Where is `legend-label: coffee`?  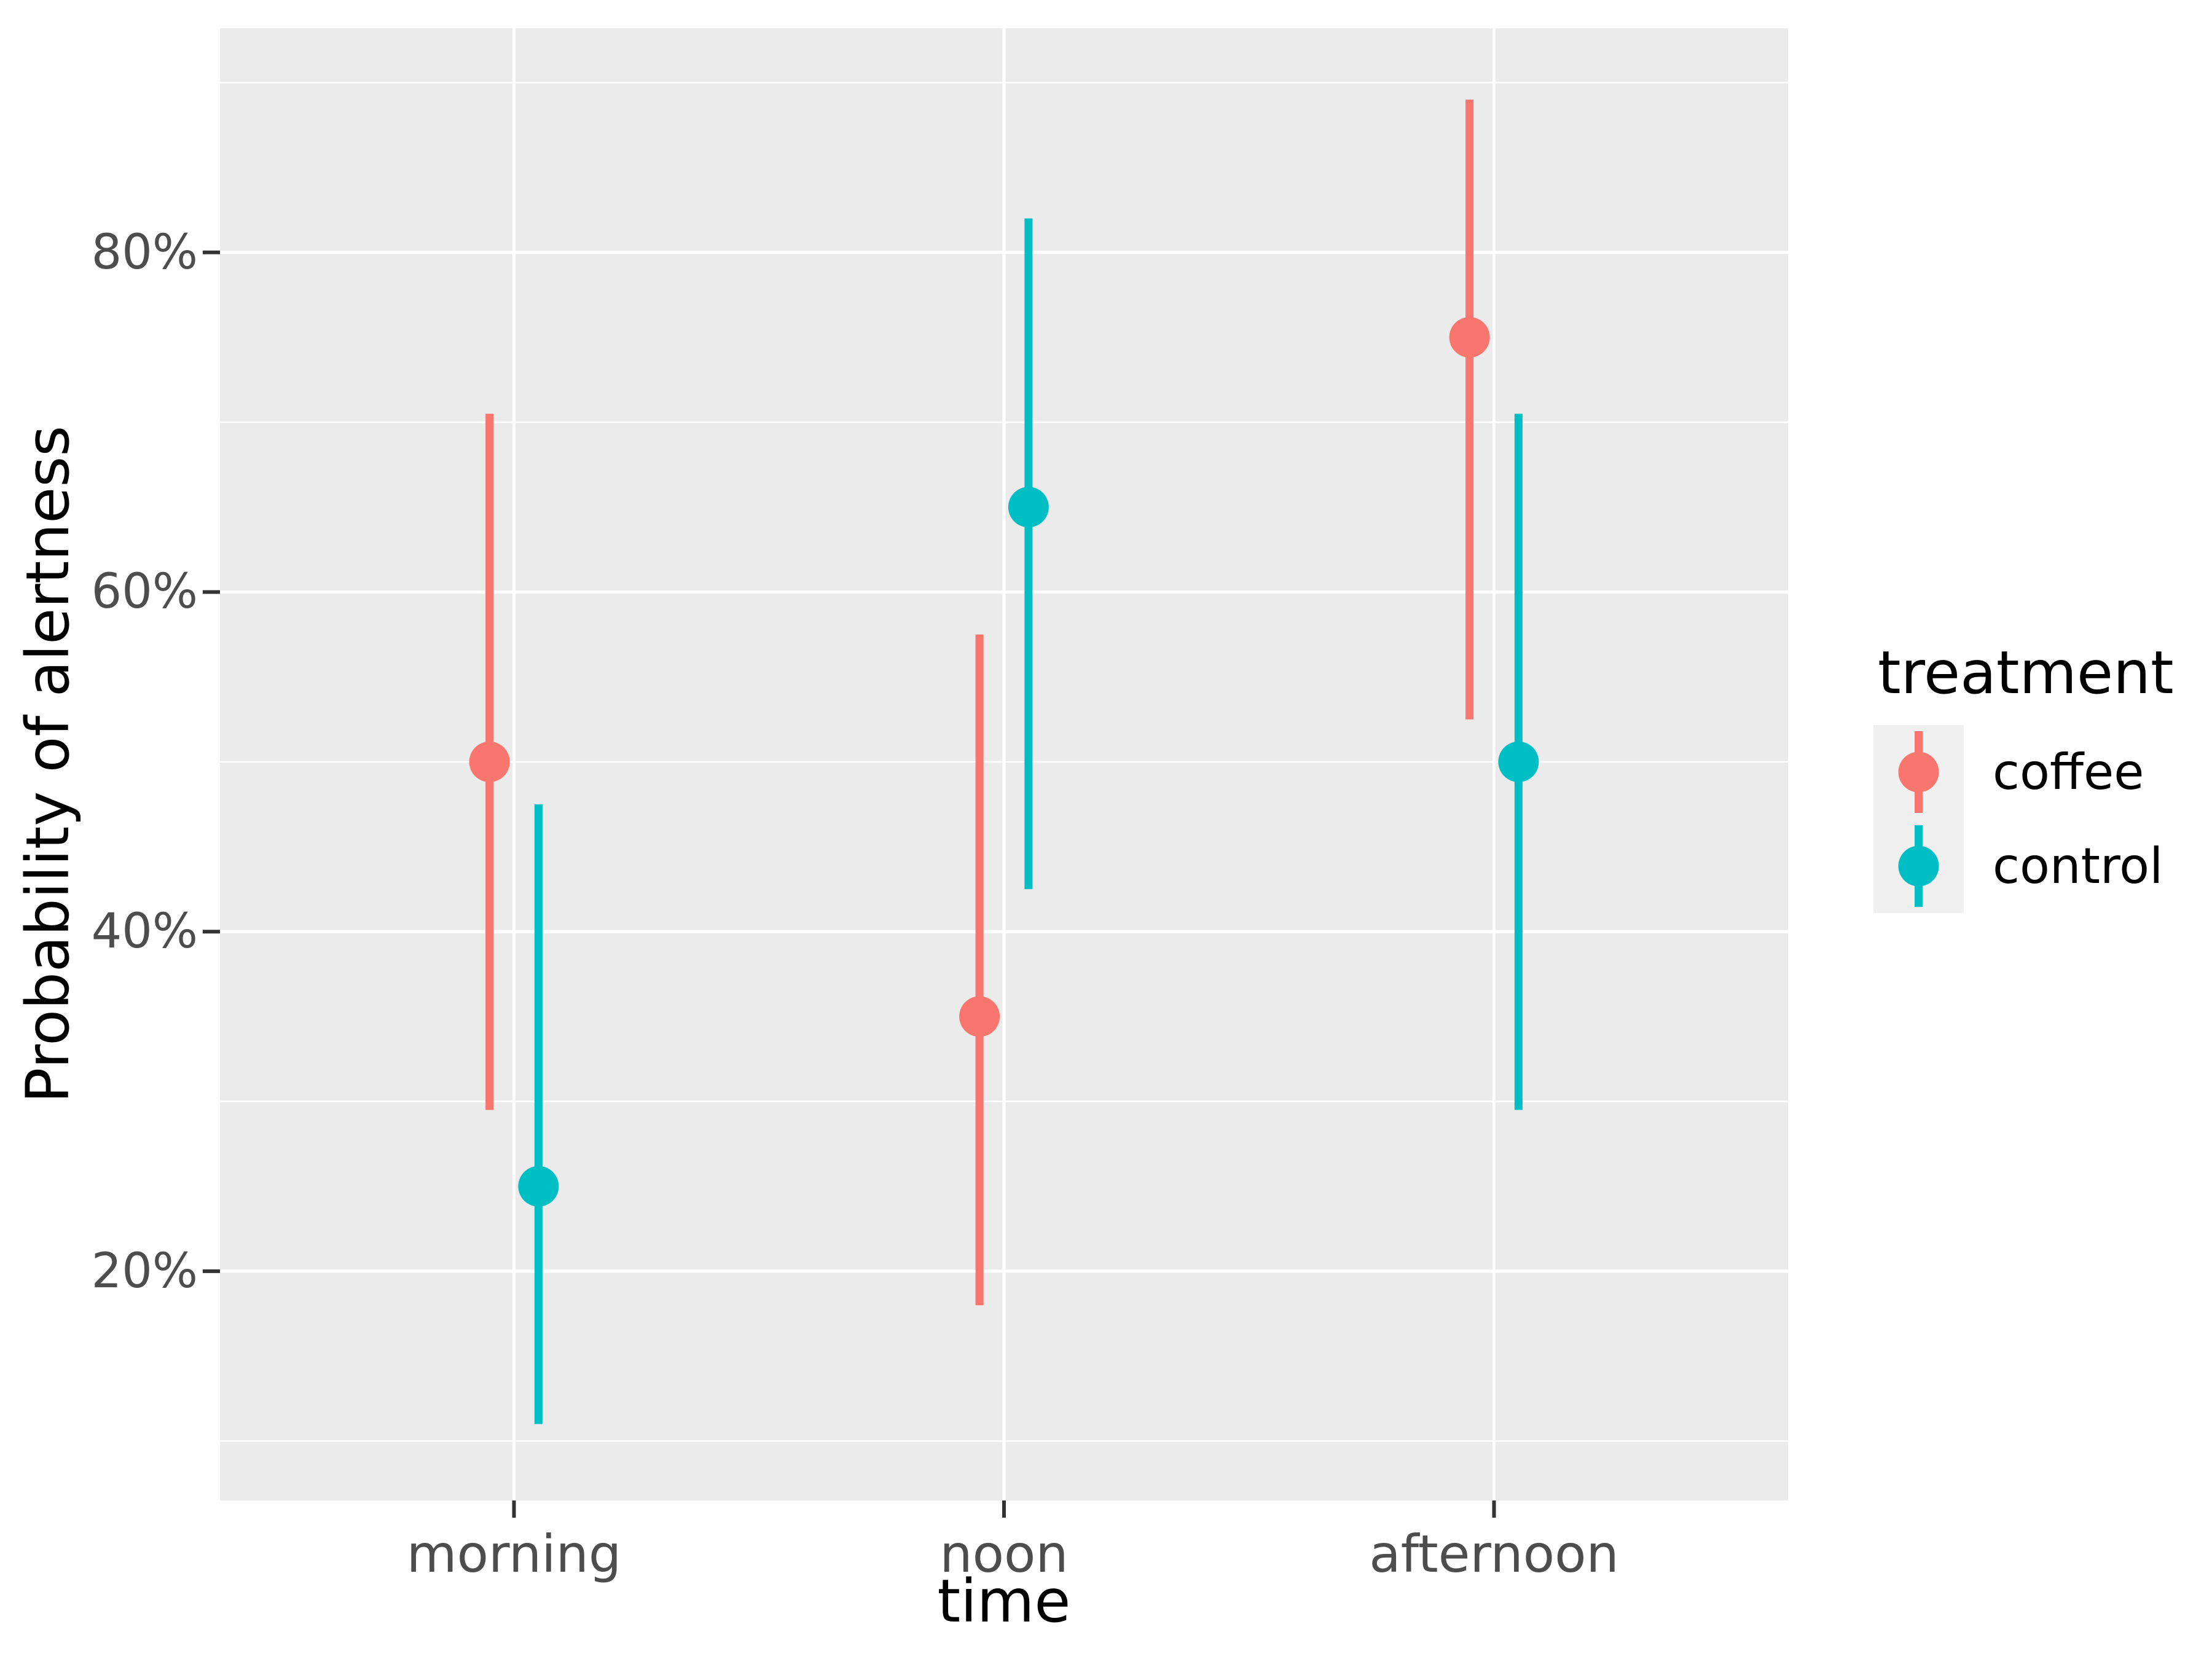
legend-label: coffee is located at coordinates (2068, 772).